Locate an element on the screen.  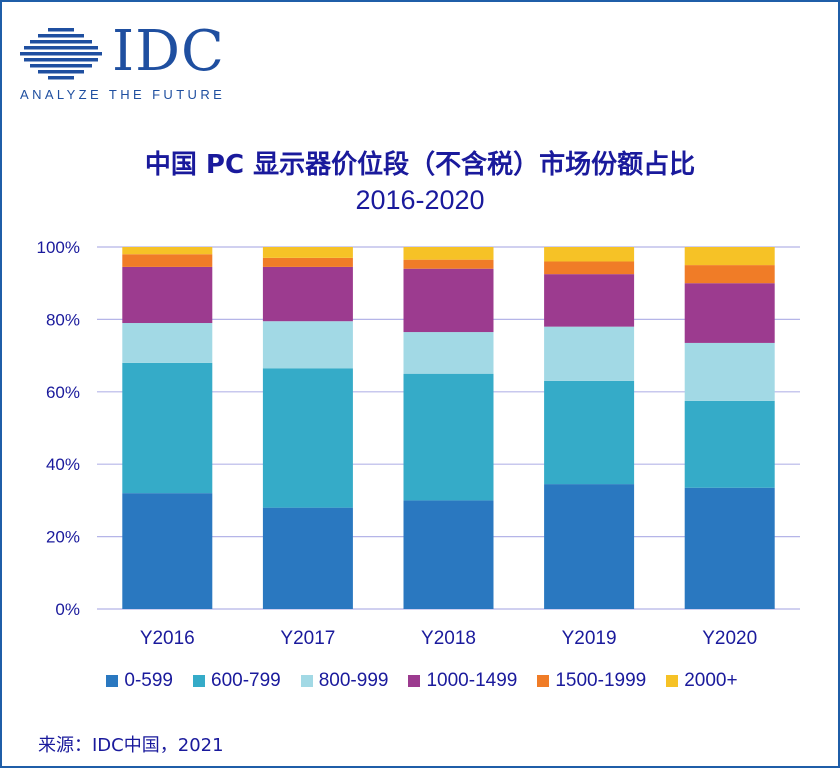
y-tick-label: 40% is located at coordinates (63, 464).